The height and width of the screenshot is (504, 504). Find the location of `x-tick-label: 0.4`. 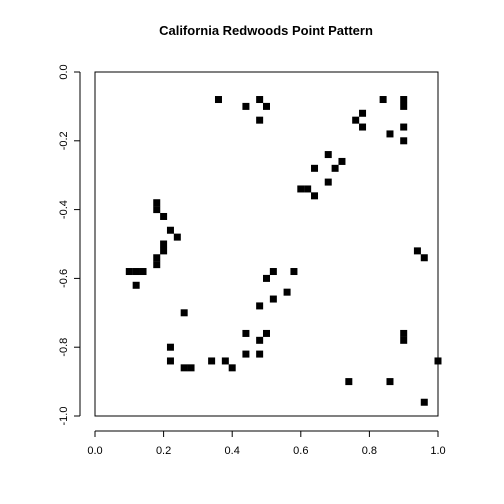

x-tick-label: 0.4 is located at coordinates (232, 451).